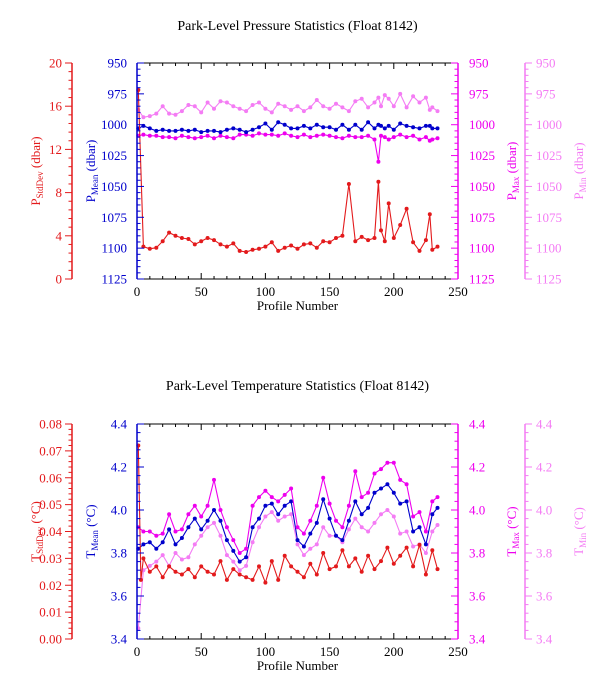  What do you see at coordinates (516, 184) in the screenshot?
I see `y-axis-label-subscript: Max` at bounding box center [516, 184].